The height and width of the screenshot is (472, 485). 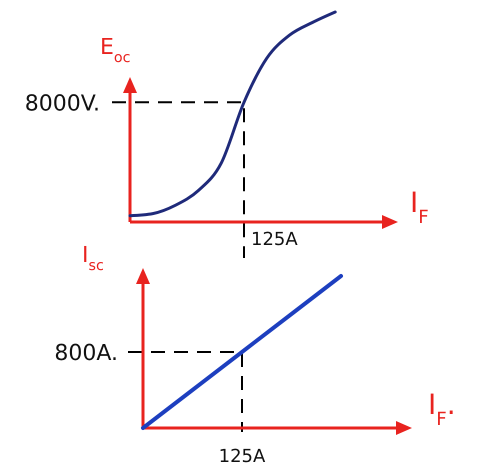 I want to click on y-axis-title: E$_{oc}$, so click(x=115, y=50).